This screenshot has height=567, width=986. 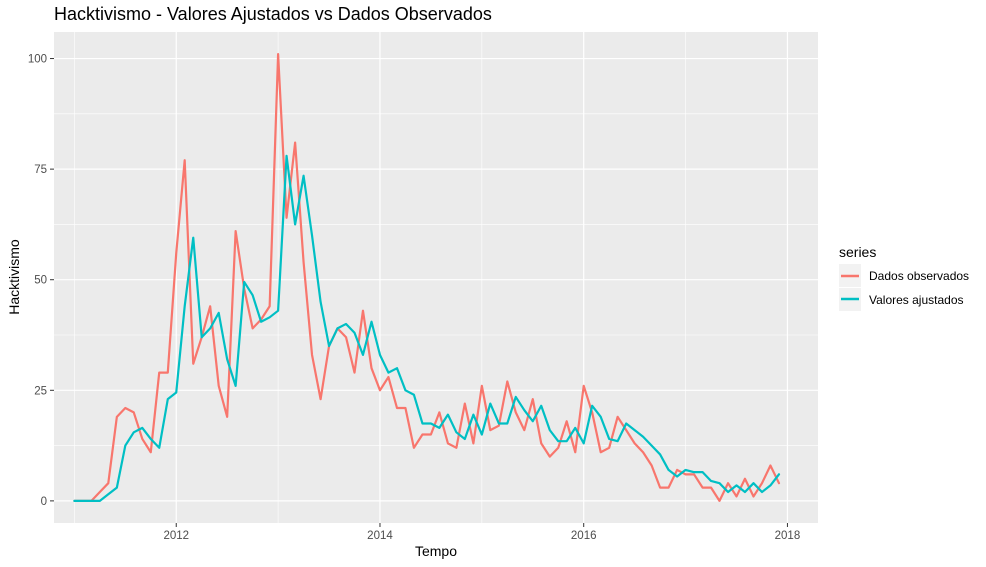 I want to click on x-tick-label: 2016, so click(x=584, y=536).